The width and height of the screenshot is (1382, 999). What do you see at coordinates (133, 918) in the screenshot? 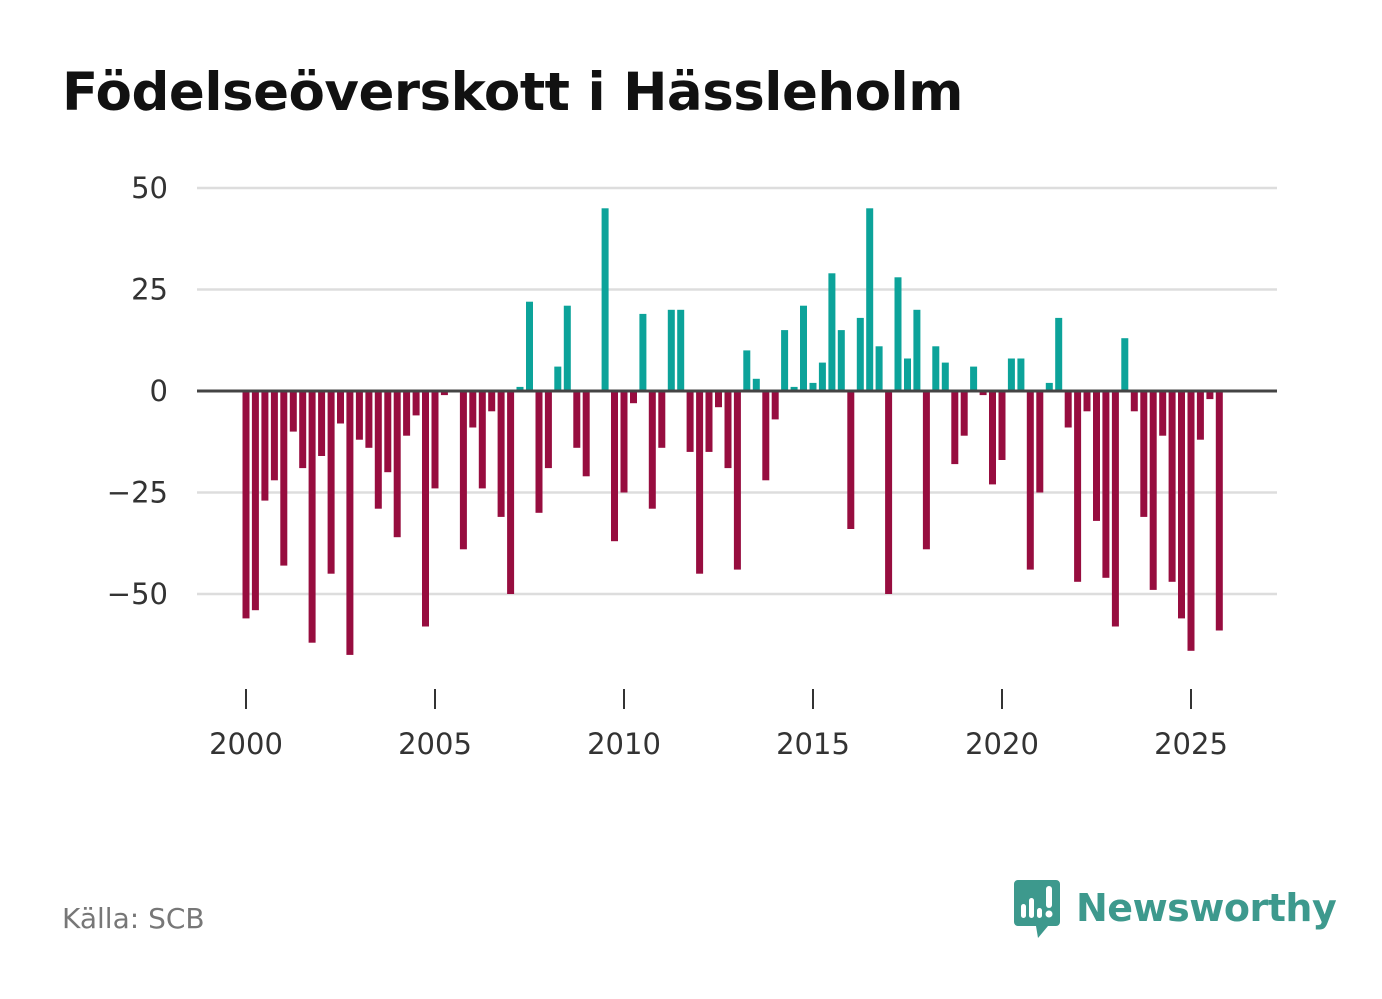
I see `source-note: Källa: SCB` at bounding box center [133, 918].